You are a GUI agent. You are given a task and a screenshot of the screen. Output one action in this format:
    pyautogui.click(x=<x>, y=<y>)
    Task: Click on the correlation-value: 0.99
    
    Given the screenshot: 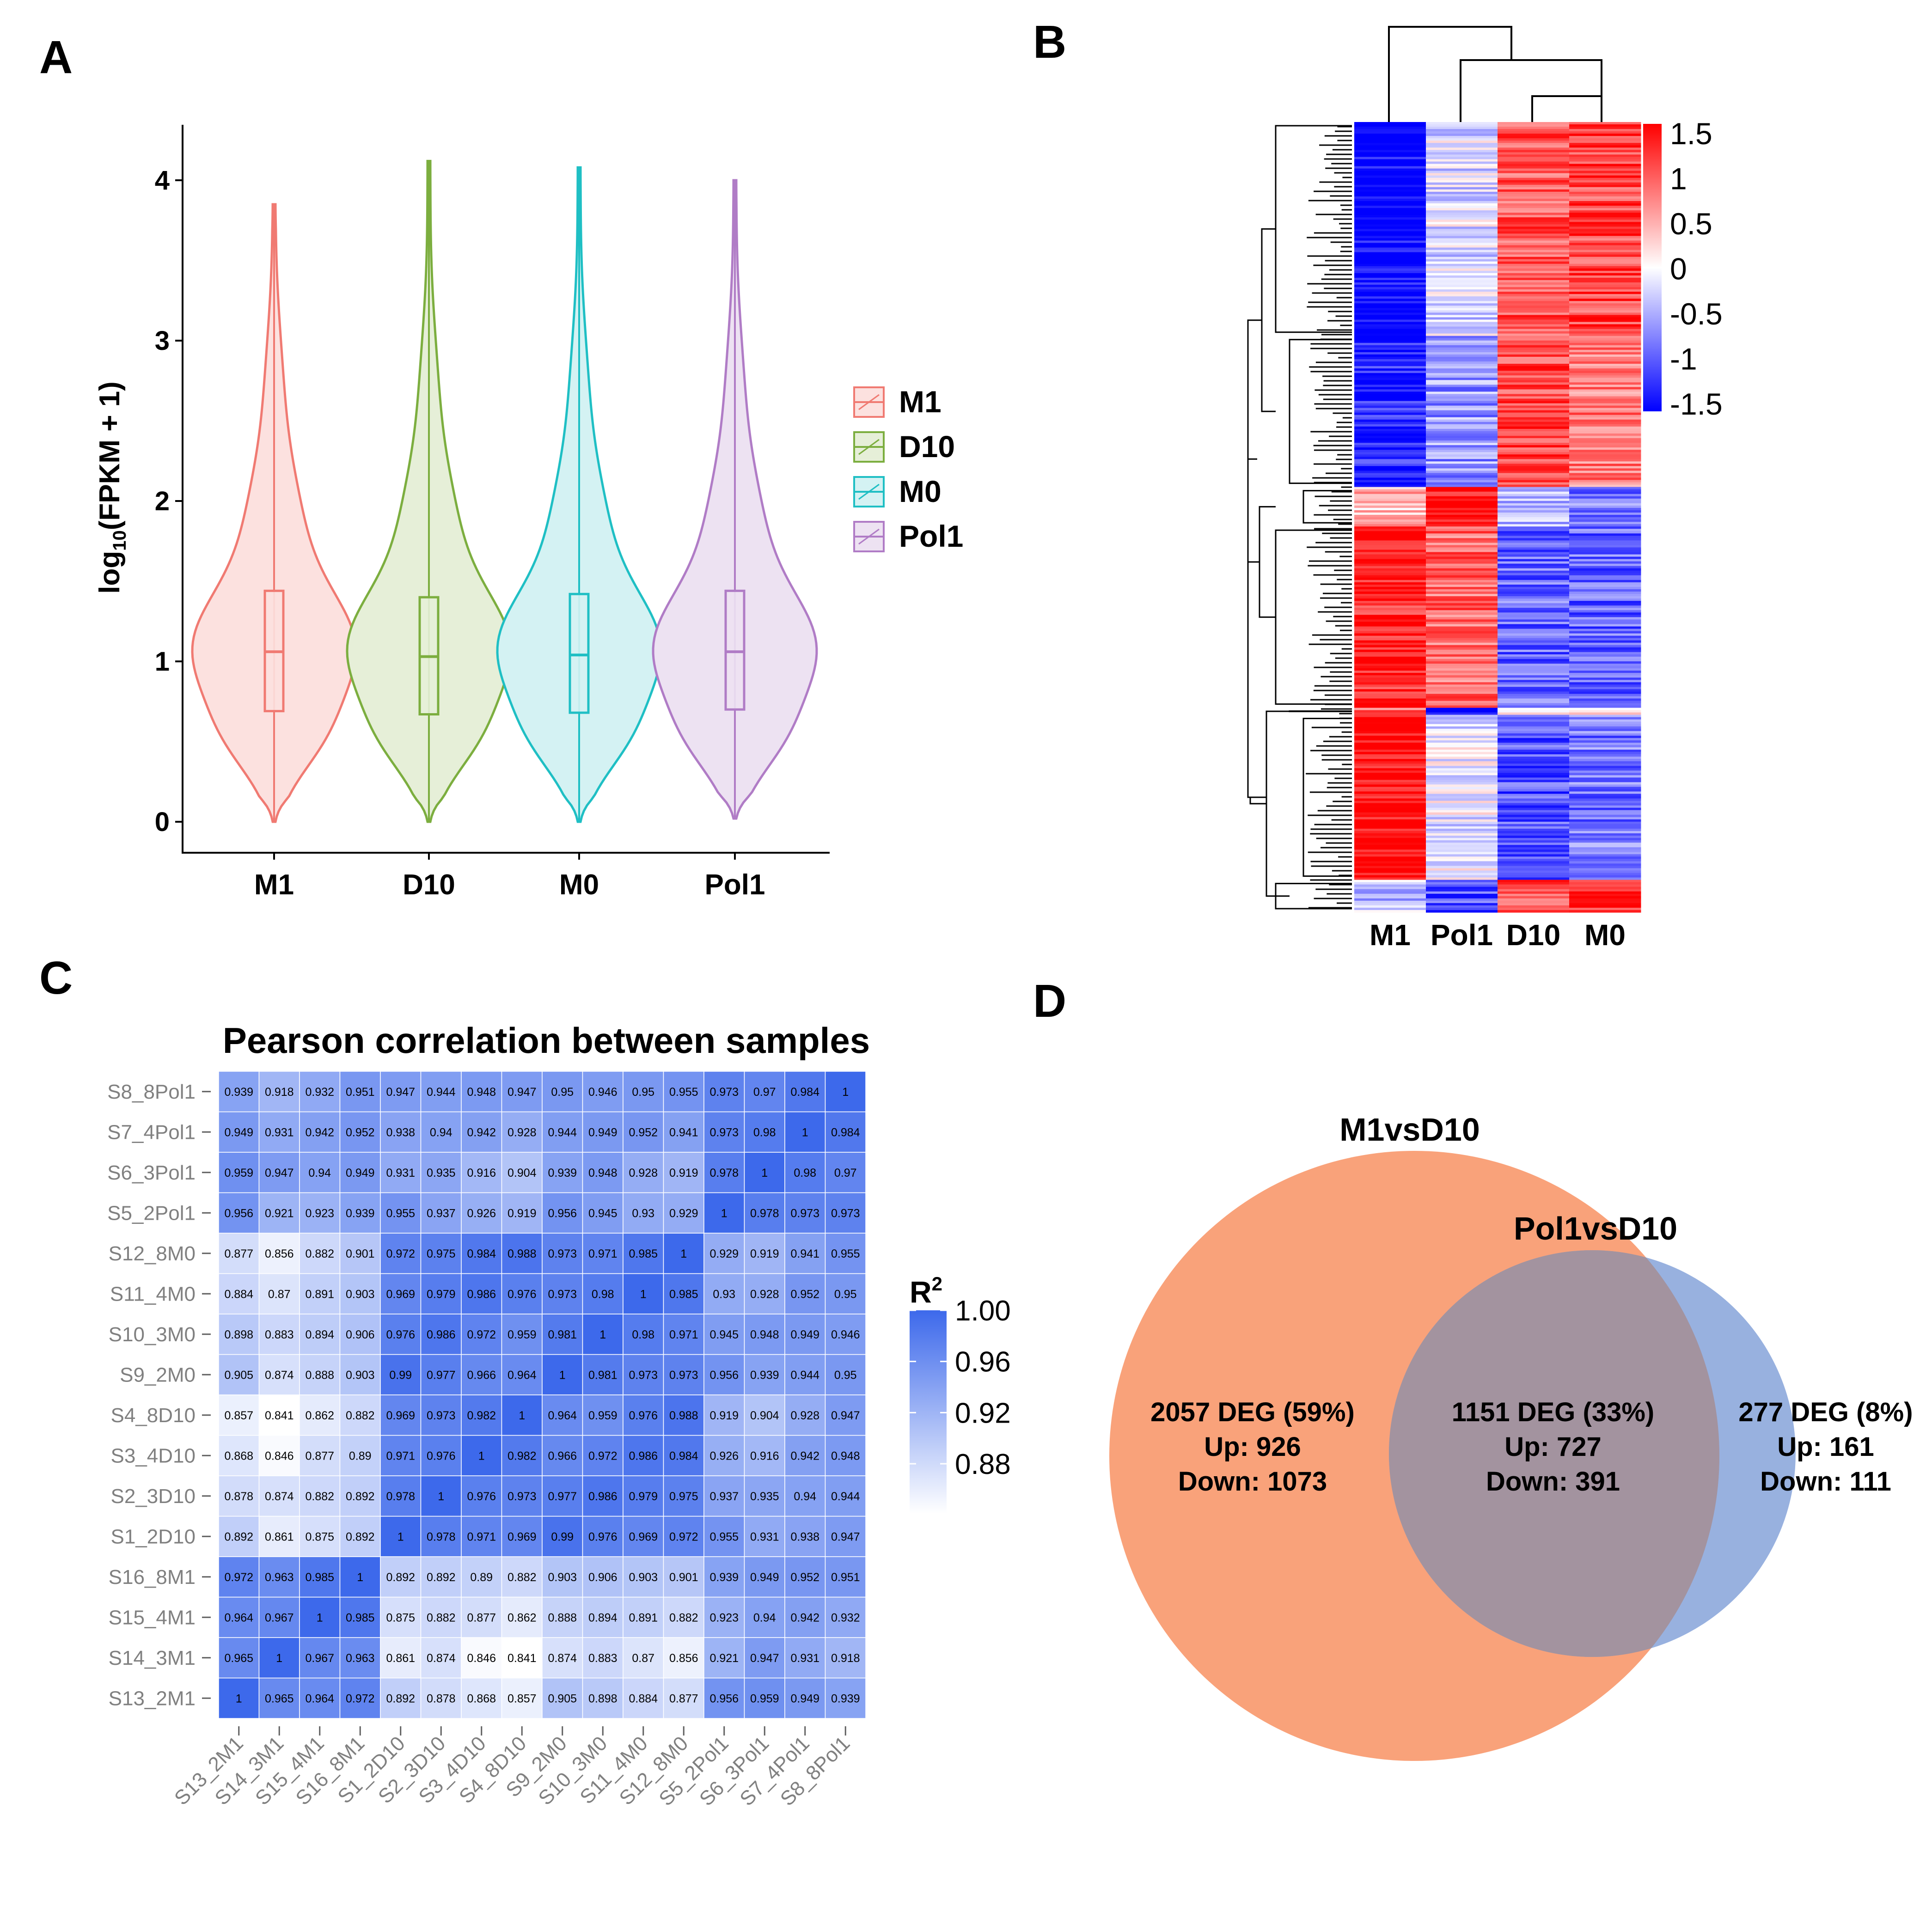 What is the action you would take?
    pyautogui.click(x=400, y=1375)
    